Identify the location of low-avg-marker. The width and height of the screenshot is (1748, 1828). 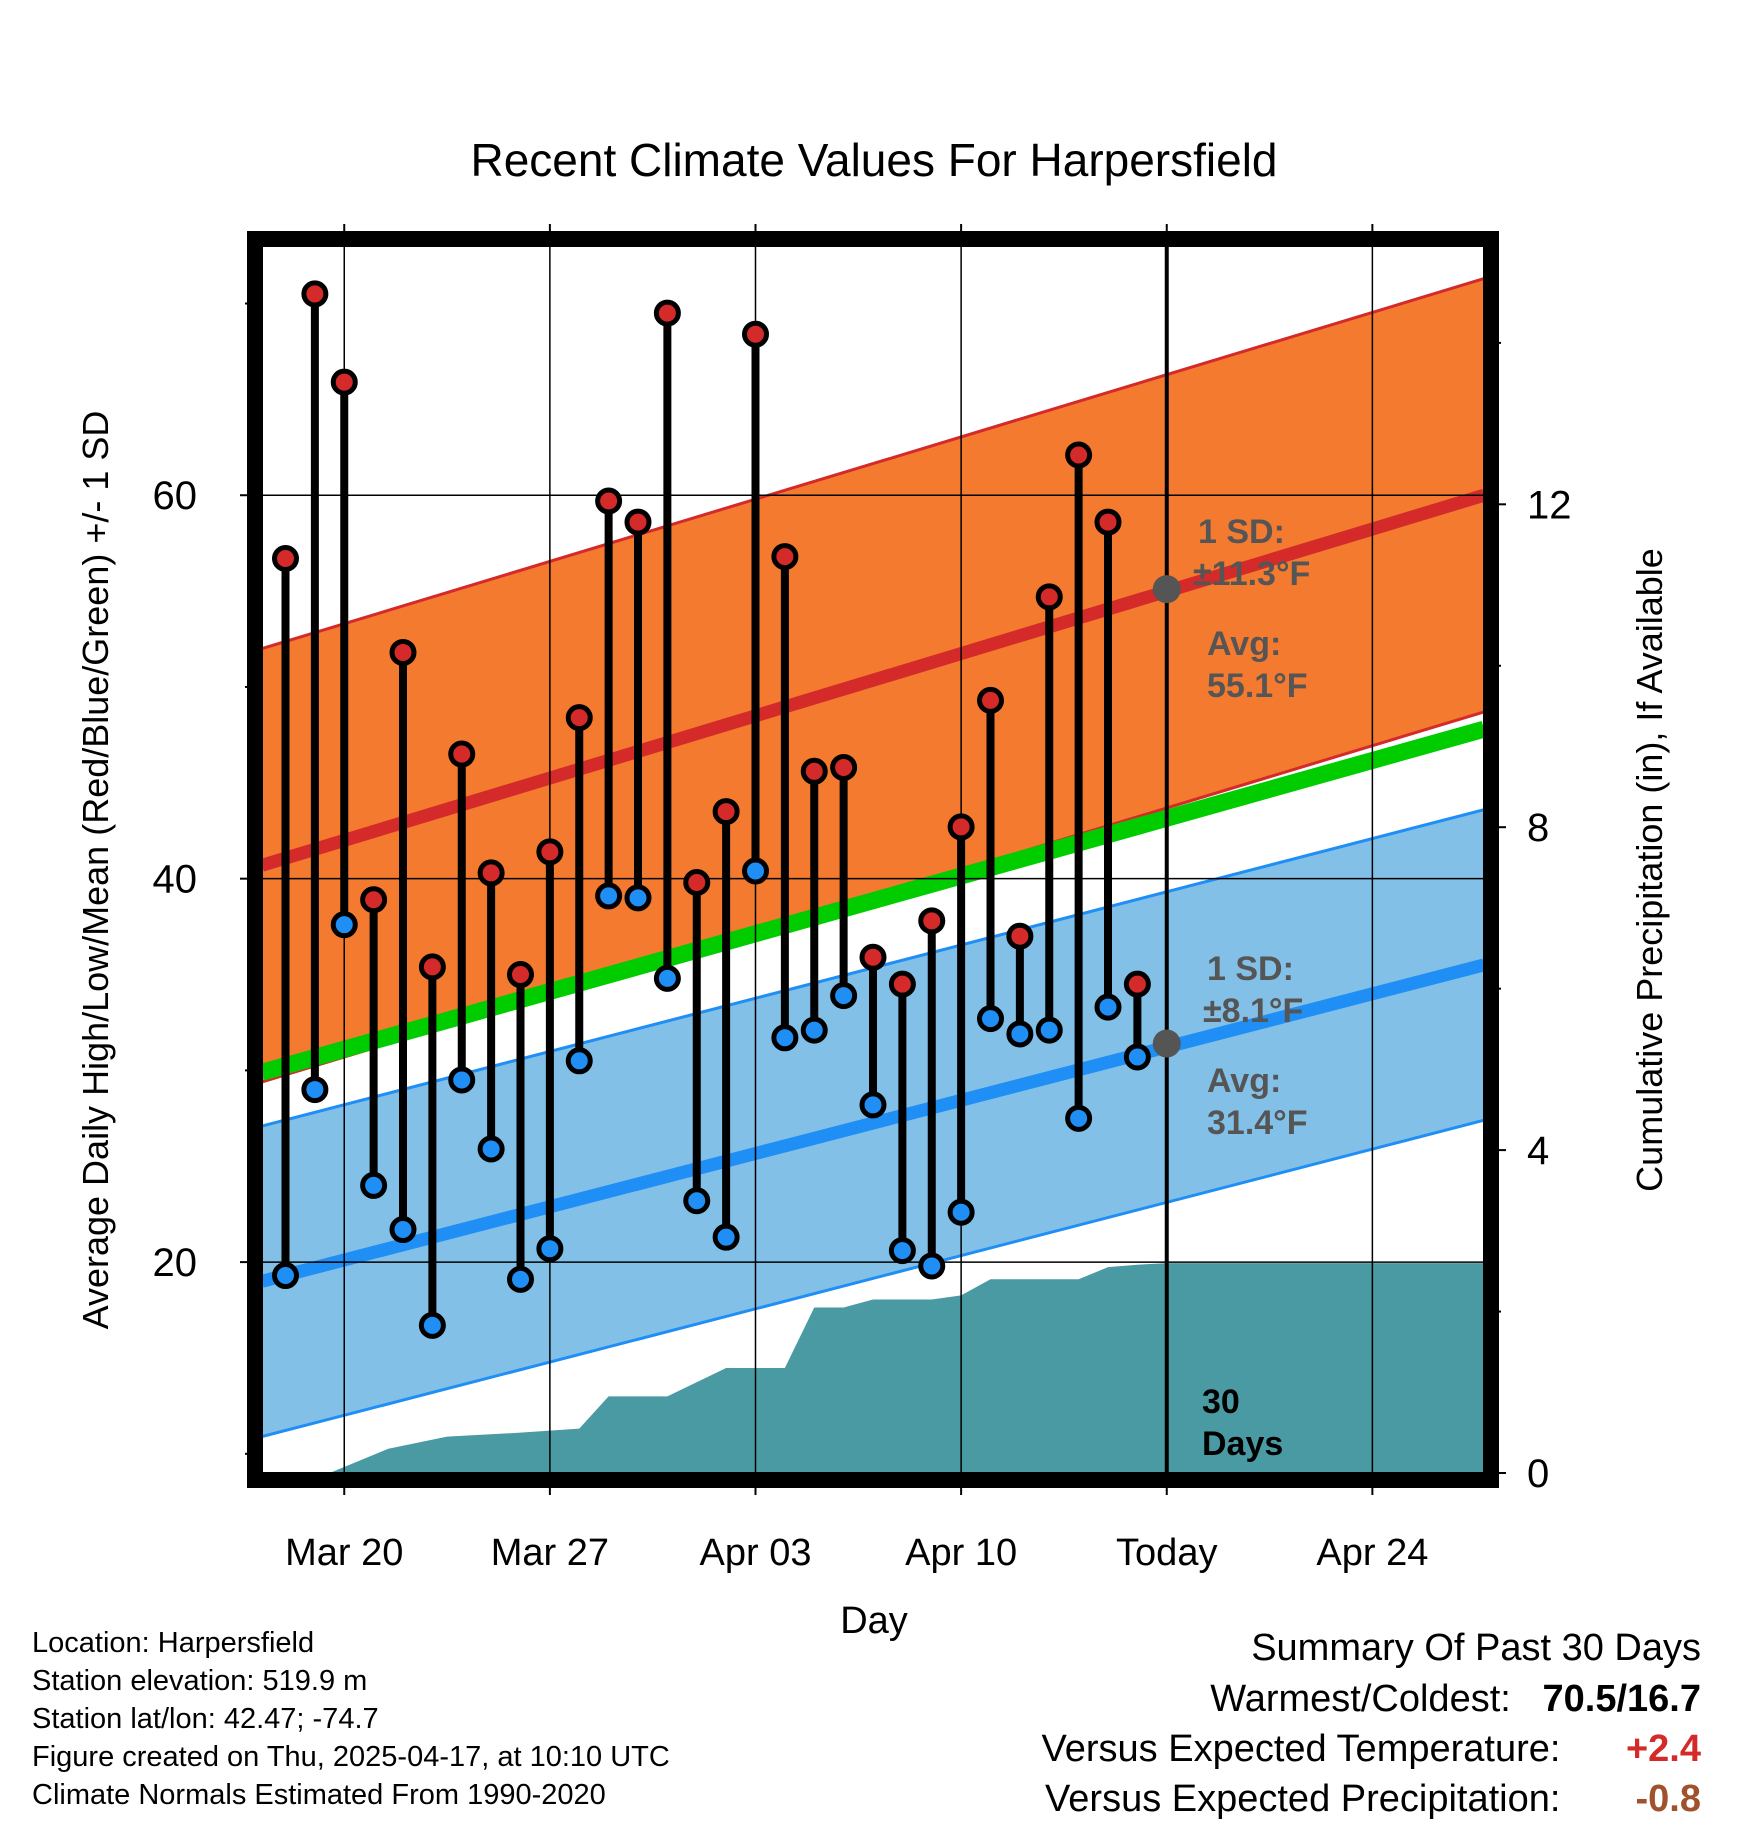
(1166, 1043).